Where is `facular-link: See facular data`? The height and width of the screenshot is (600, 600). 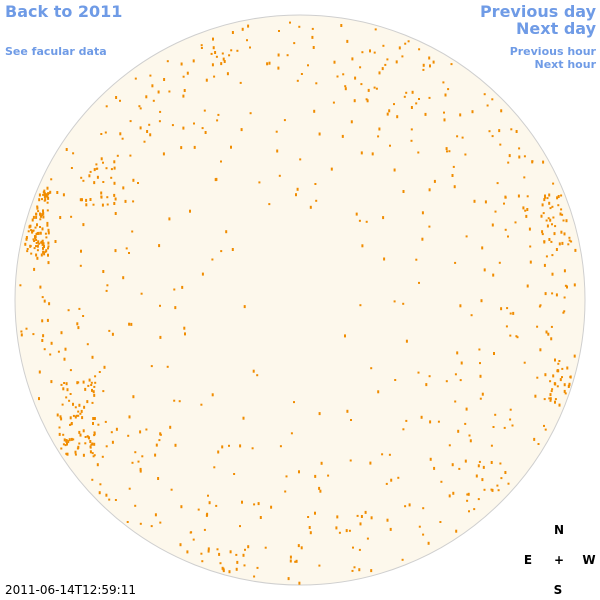 facular-link: See facular data is located at coordinates (56, 51).